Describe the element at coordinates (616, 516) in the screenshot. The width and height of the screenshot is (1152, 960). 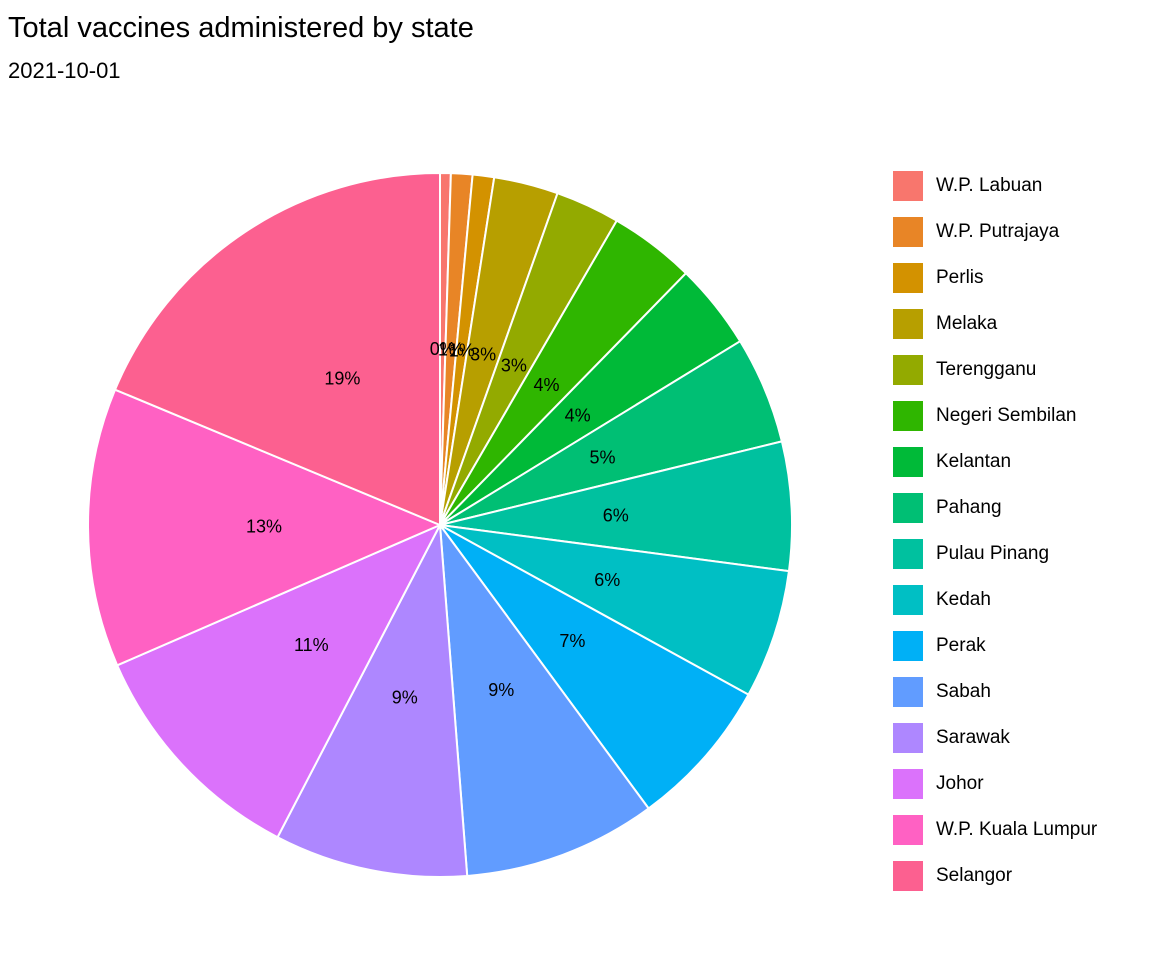
I see `pie-pct-label-pulau-pinang: 6%` at that location.